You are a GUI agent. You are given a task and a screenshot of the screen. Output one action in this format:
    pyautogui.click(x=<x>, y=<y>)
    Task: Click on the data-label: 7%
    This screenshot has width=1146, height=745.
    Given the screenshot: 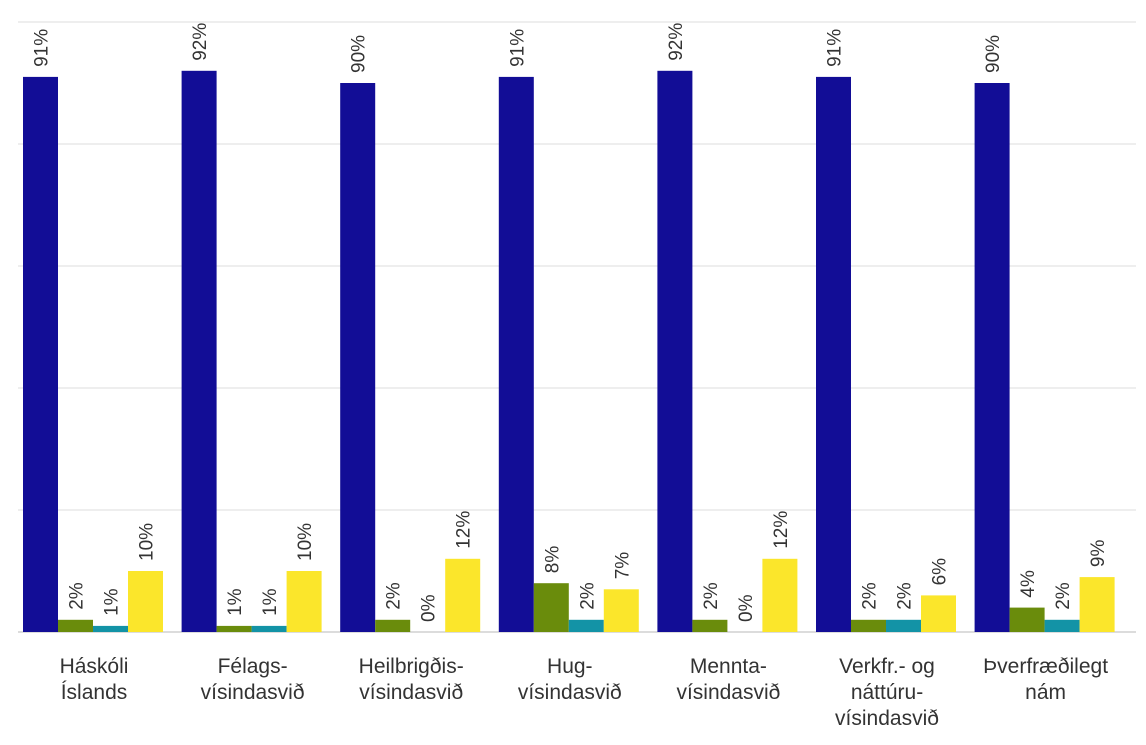 What is the action you would take?
    pyautogui.click(x=622, y=566)
    